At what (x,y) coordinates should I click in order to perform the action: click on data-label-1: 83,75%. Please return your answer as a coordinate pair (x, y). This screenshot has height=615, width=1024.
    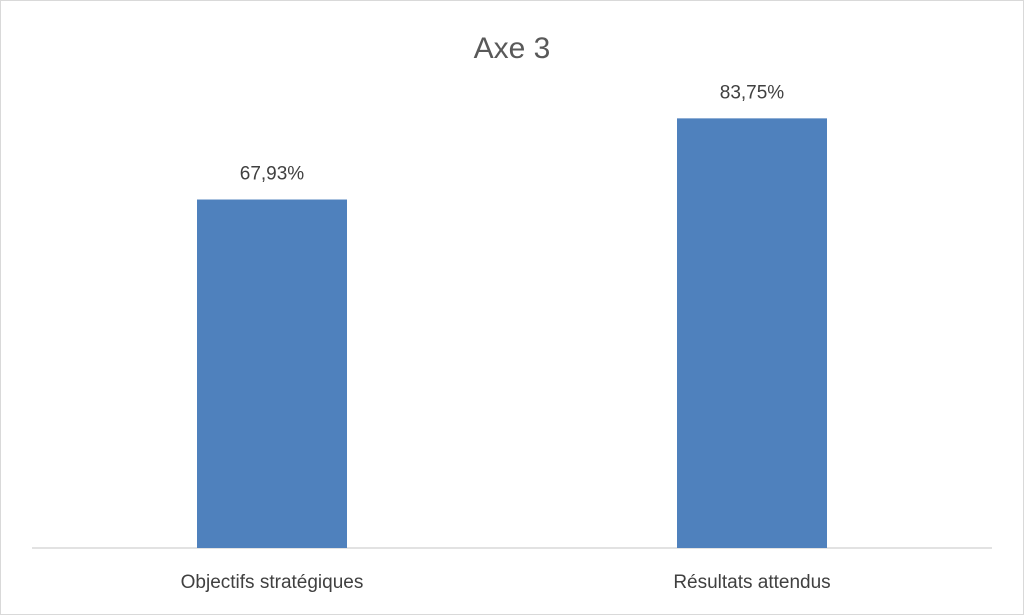
    Looking at the image, I should click on (752, 92).